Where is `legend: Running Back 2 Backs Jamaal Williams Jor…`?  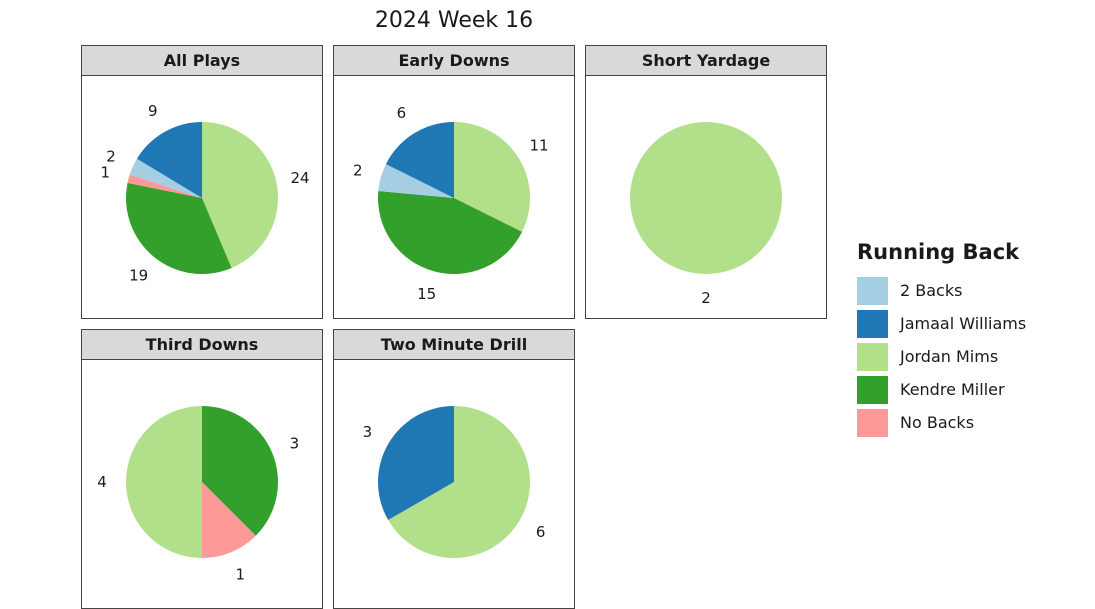
legend: Running Back 2 Backs Jamaal Williams Jor… is located at coordinates (941, 339).